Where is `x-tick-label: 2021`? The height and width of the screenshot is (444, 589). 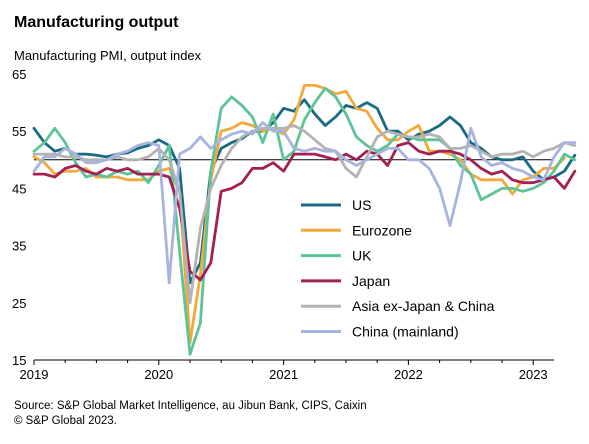
x-tick-label: 2021 is located at coordinates (283, 374).